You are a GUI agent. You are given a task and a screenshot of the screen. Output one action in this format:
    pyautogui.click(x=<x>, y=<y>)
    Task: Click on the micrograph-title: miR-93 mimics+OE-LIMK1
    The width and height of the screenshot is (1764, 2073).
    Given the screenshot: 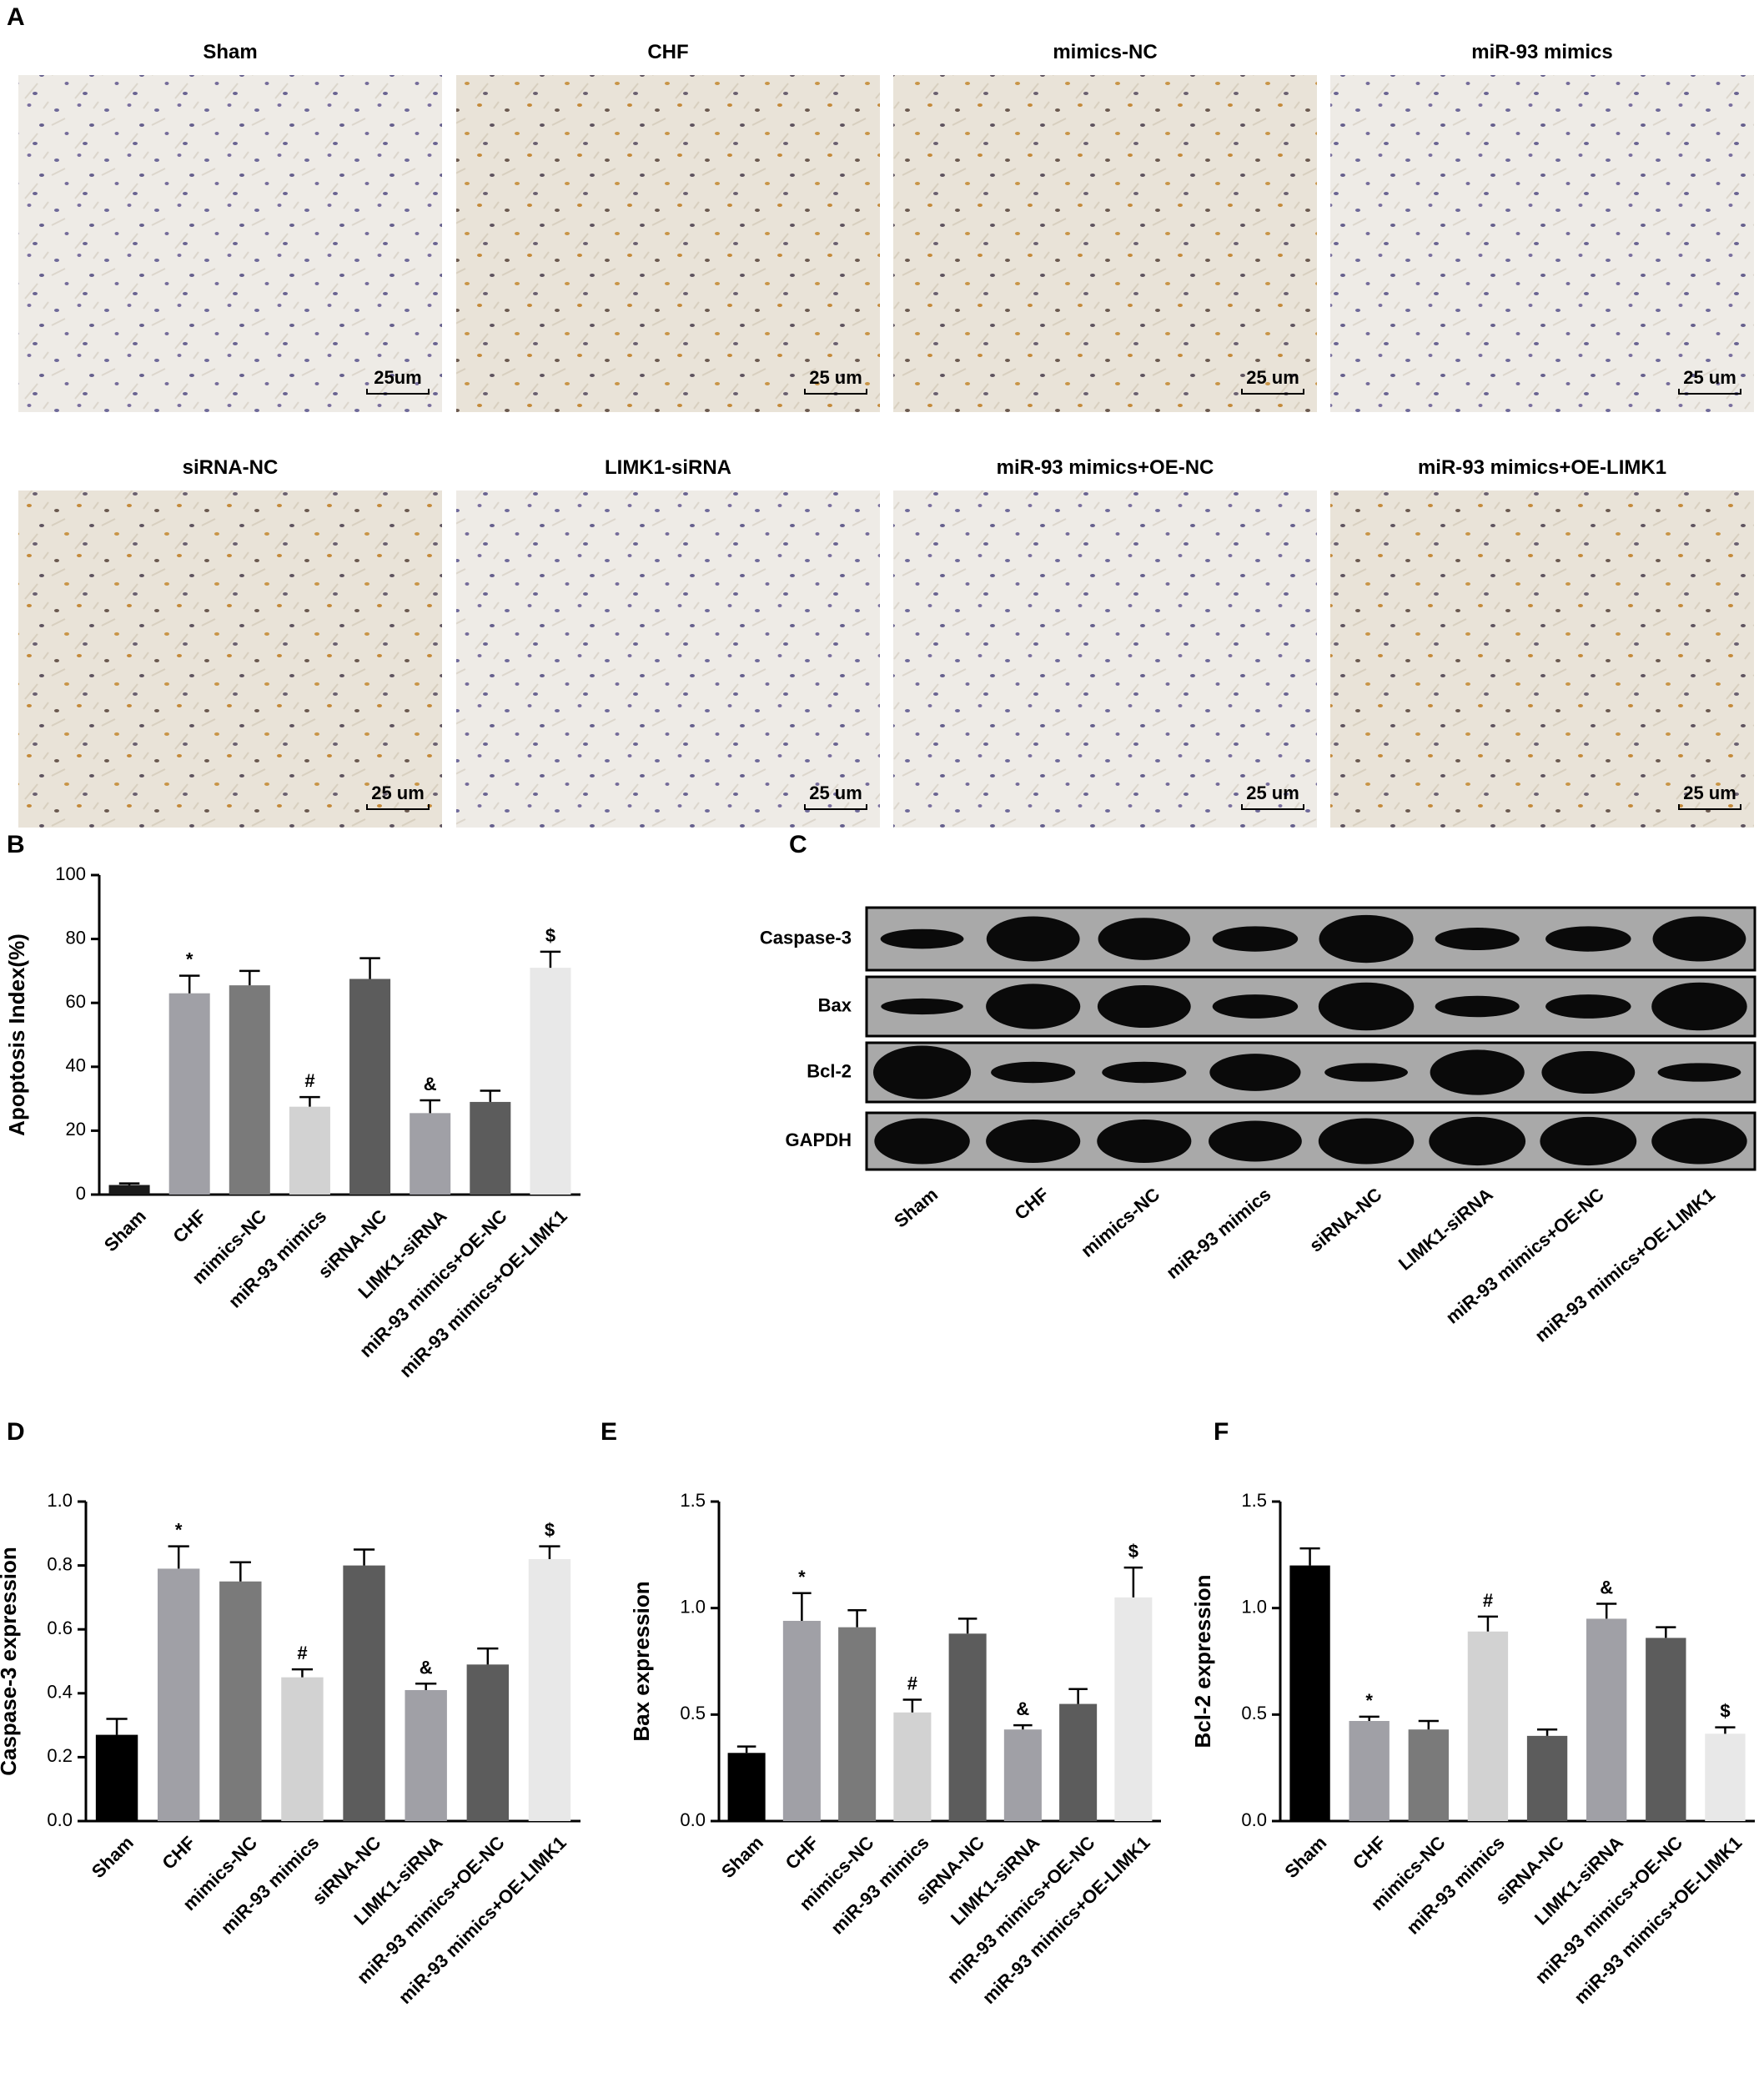 What is the action you would take?
    pyautogui.click(x=1542, y=468)
    